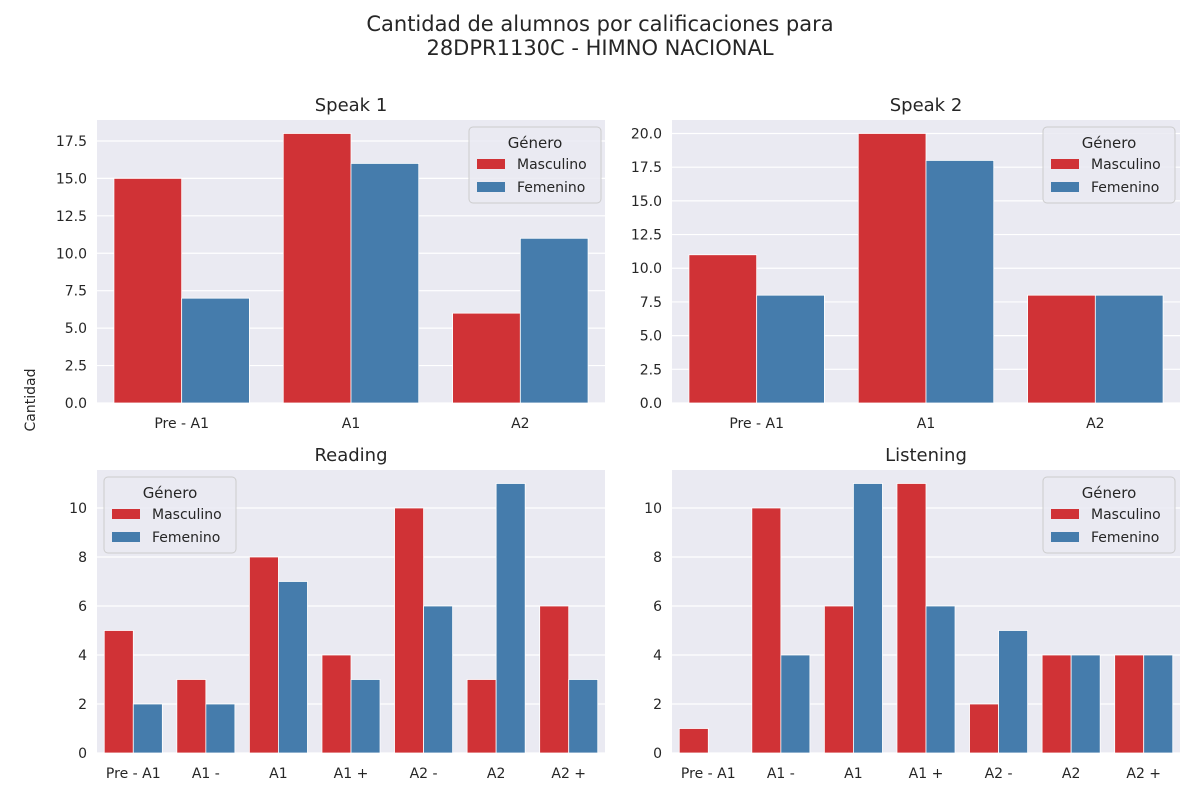 This screenshot has height=800, width=1200. Describe the element at coordinates (600, 48) in the screenshot. I see `figure-title-line-2: 28DPR1130C - HIMNO NACIONAL` at that location.